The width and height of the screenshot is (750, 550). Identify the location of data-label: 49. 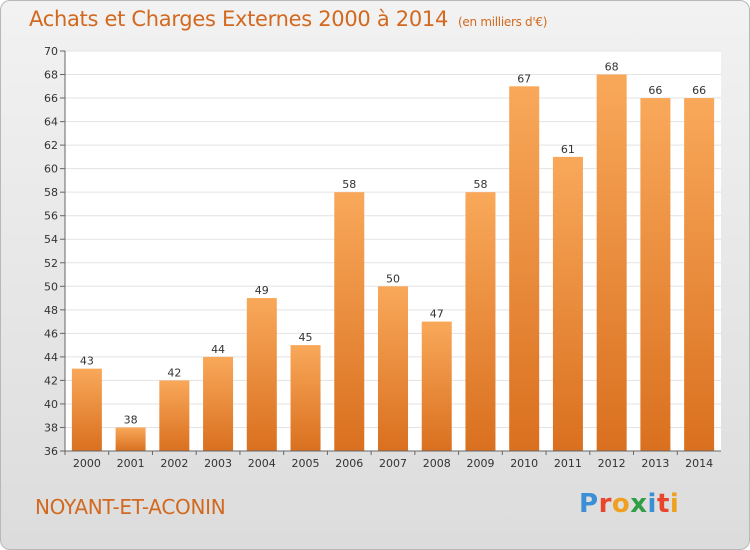
(262, 290).